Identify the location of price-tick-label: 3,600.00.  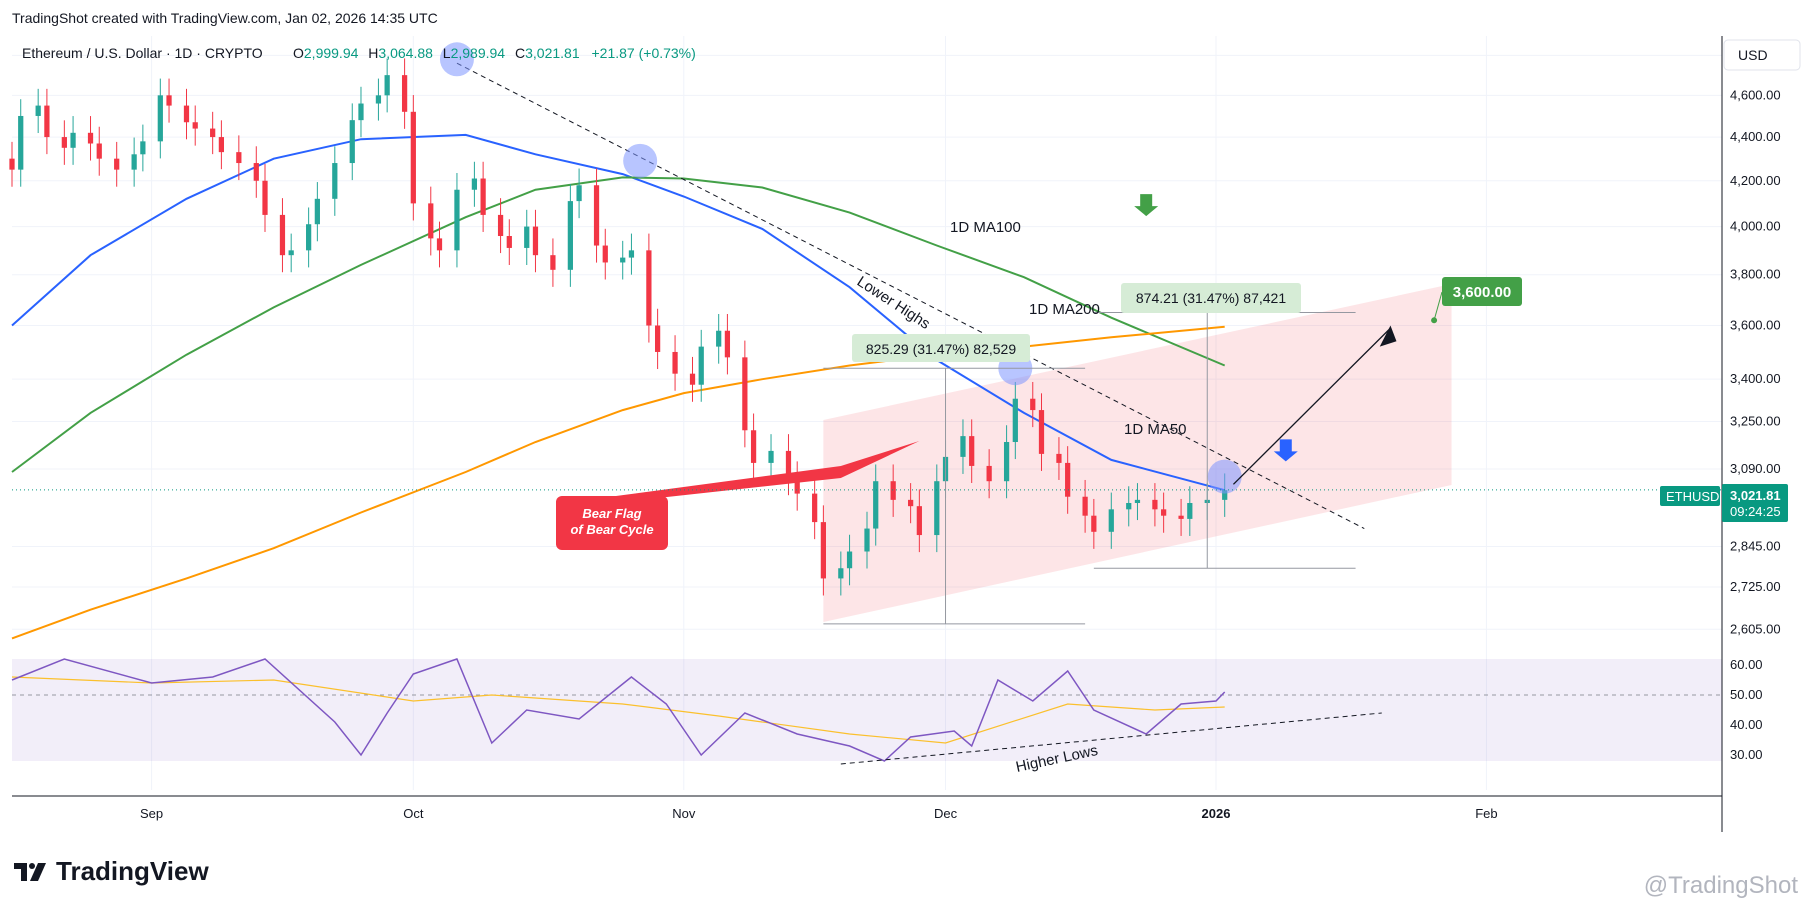
(1755, 325).